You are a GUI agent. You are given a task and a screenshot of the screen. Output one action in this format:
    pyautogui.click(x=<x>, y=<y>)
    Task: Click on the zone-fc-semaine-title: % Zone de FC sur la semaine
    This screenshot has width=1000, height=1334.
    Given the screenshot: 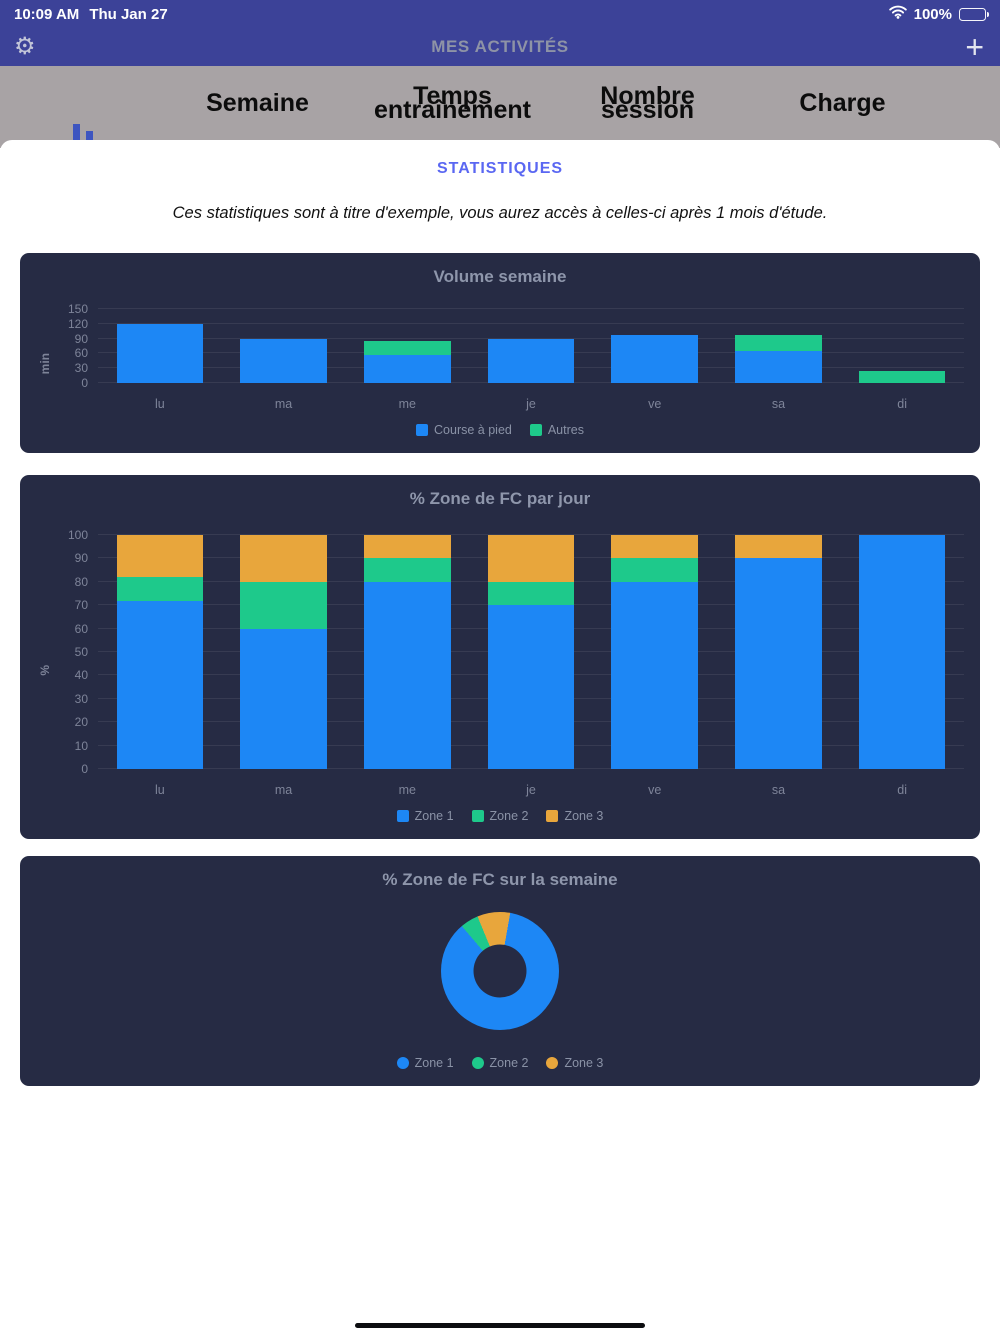 What is the action you would take?
    pyautogui.click(x=500, y=879)
    